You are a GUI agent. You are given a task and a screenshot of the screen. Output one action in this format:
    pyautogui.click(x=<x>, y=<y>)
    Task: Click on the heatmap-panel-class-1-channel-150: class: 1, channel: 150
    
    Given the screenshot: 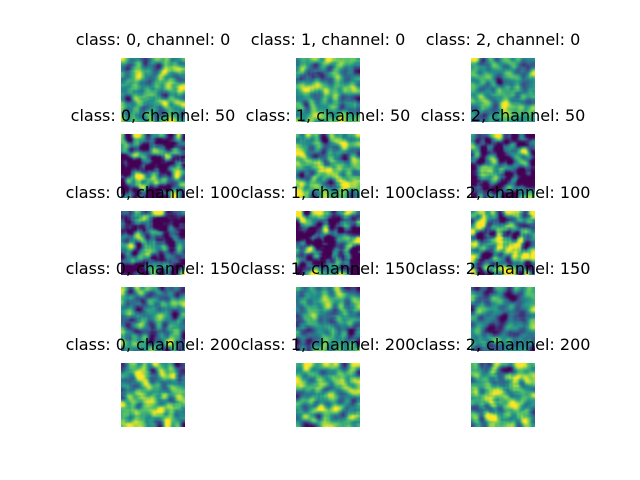 What is the action you would take?
    pyautogui.click(x=328, y=305)
    